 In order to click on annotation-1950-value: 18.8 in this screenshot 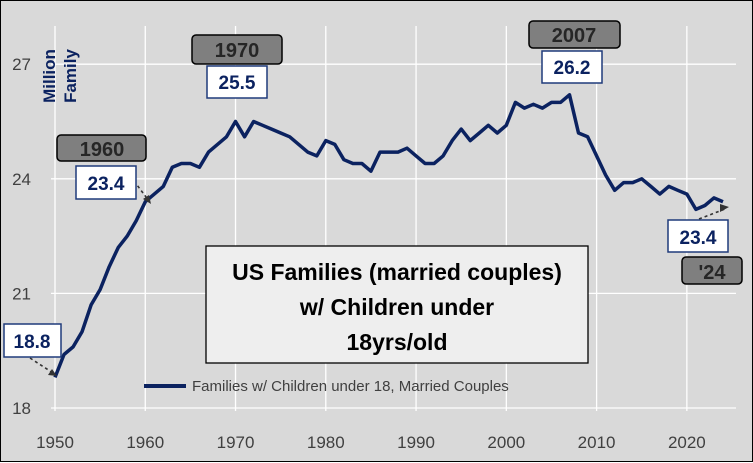, I will do `click(32, 342)`.